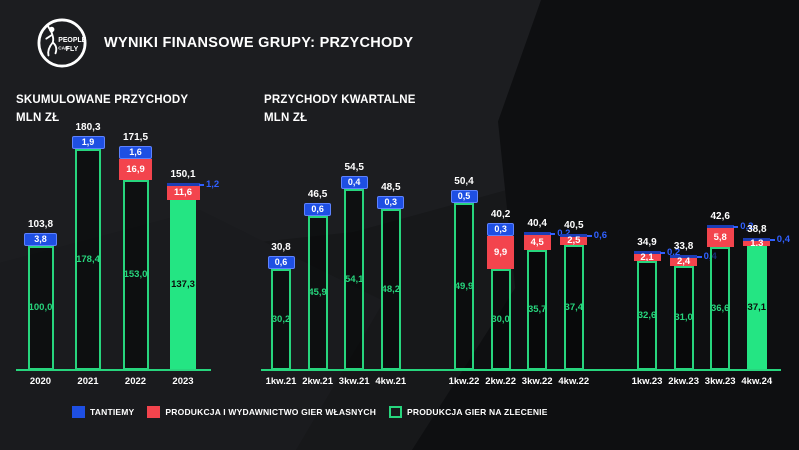 The width and height of the screenshot is (799, 450). What do you see at coordinates (573, 307) in the screenshot?
I see `contract-games-segment: 37,4` at bounding box center [573, 307].